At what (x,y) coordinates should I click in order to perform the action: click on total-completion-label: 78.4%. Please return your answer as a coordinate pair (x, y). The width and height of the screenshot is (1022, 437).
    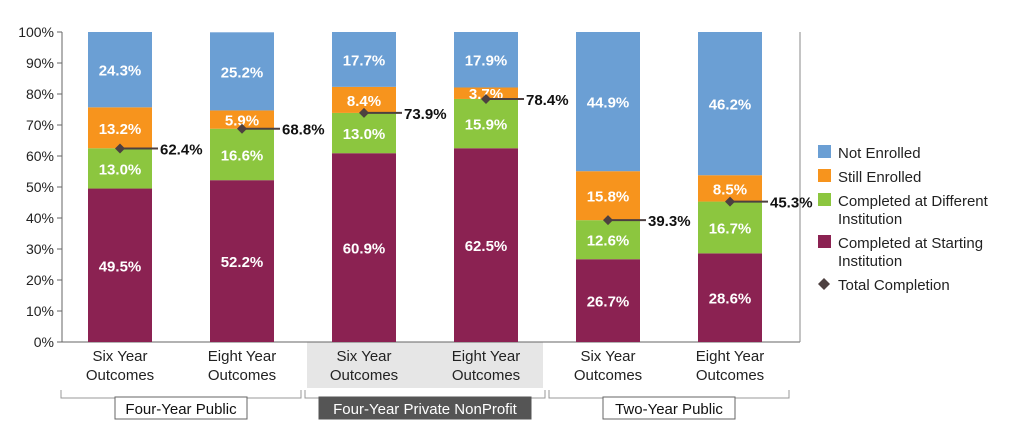
    Looking at the image, I should click on (547, 100).